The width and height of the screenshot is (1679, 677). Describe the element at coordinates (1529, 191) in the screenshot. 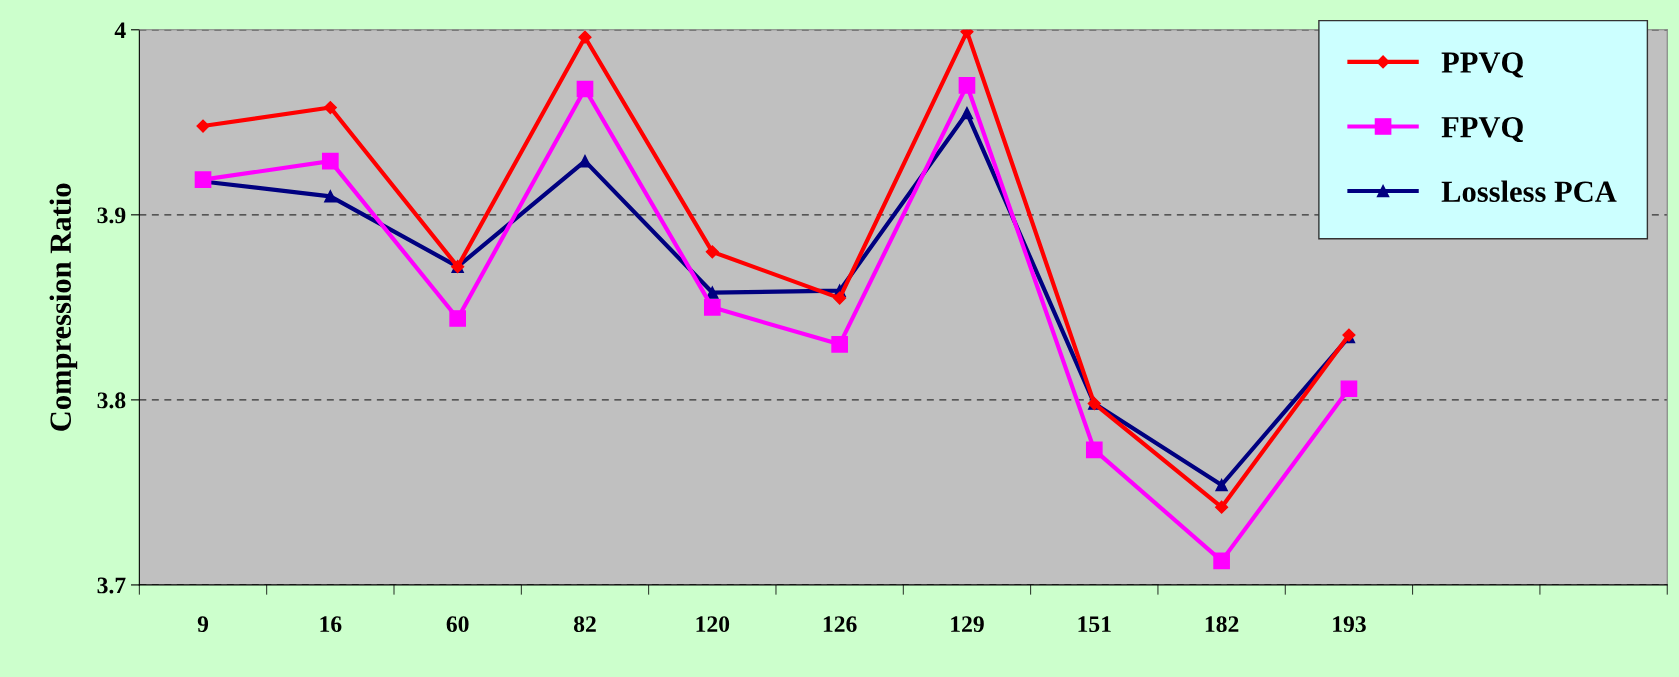

I see `legend-label: Lossless PCA` at that location.